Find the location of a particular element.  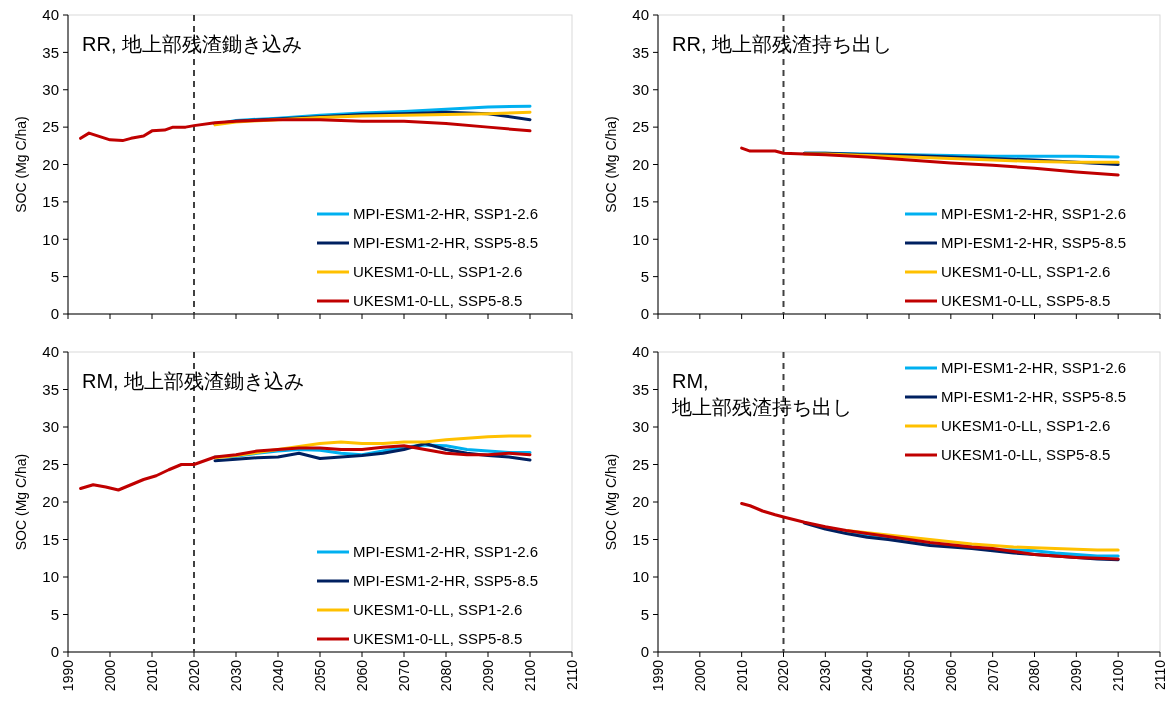

text: RR, 地上部残渣鋤き込み is located at coordinates (192, 44).